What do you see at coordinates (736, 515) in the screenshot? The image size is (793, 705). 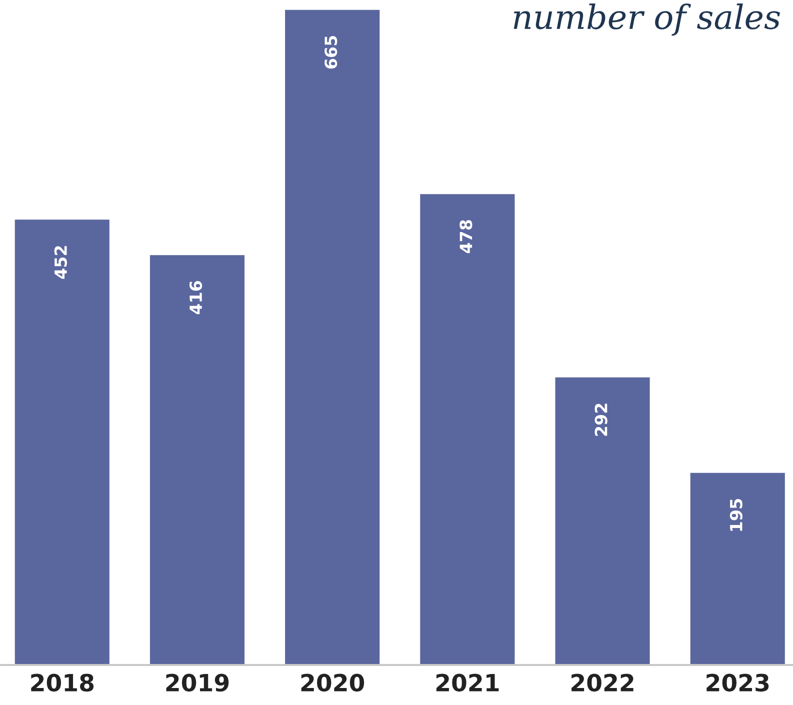 I see `data-label: 195` at bounding box center [736, 515].